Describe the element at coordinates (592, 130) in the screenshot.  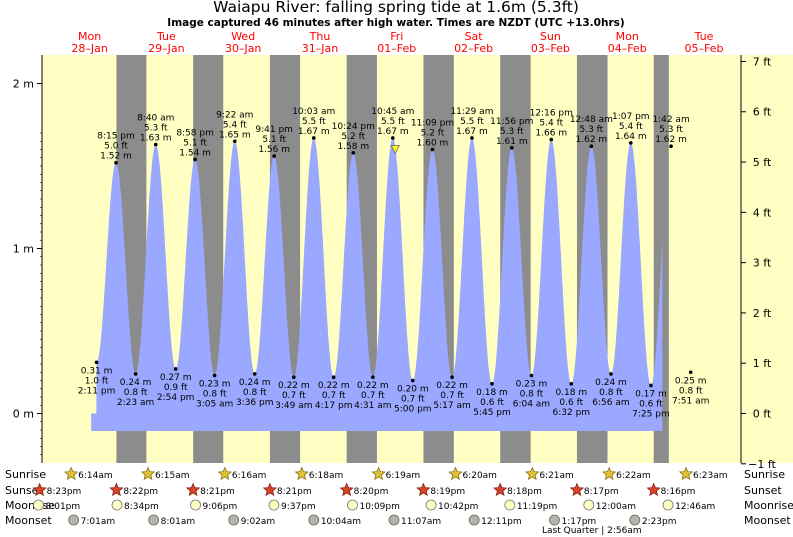
I see `high-tide-ft: 5.3 ft` at that location.